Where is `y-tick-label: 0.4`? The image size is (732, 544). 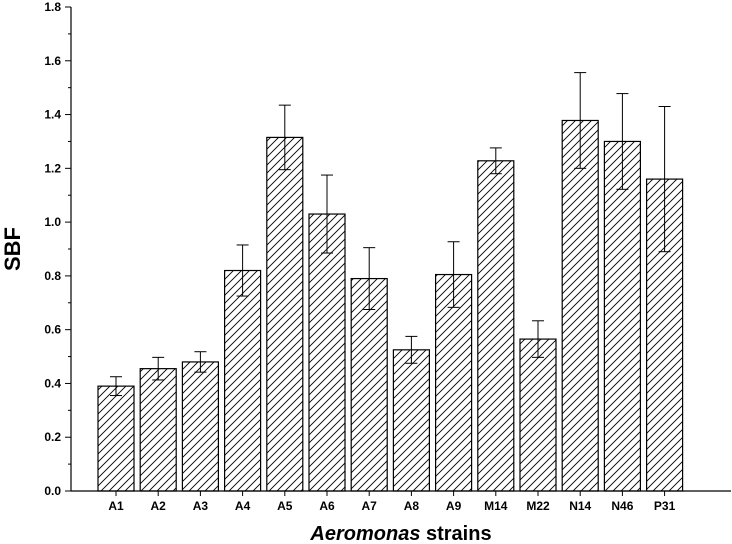 y-tick-label: 0.4 is located at coordinates (52, 383).